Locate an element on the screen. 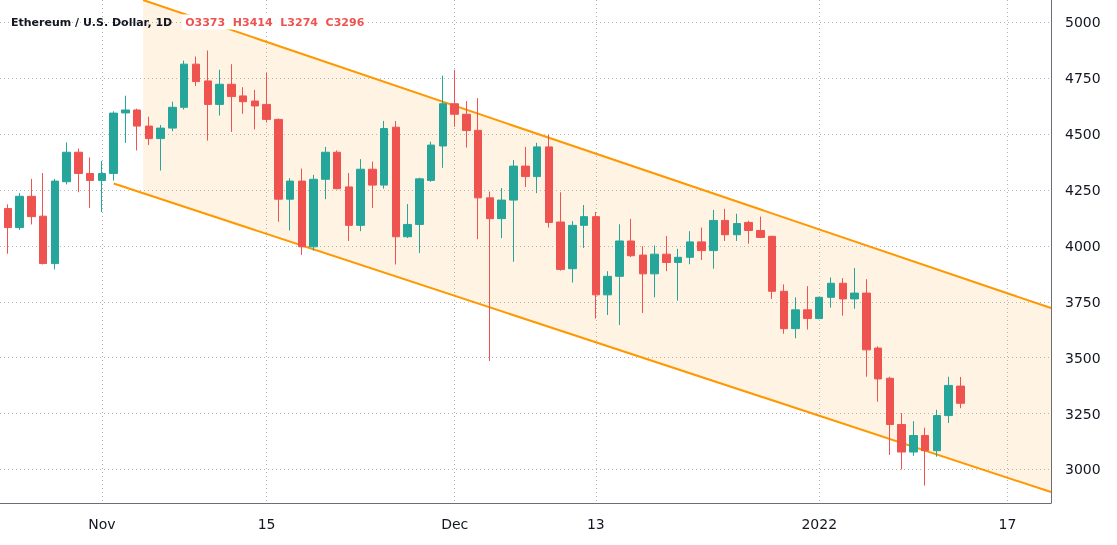 The width and height of the screenshot is (1117, 545). x-tick-label: 17 is located at coordinates (1007, 524).